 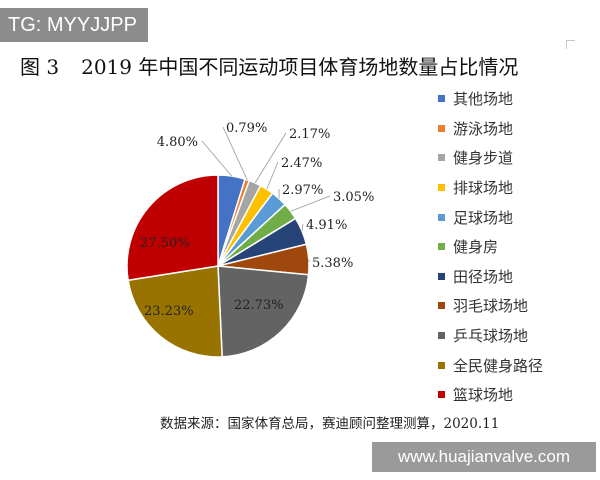 What do you see at coordinates (483, 128) in the screenshot?
I see `legend-label: 游泳场地` at bounding box center [483, 128].